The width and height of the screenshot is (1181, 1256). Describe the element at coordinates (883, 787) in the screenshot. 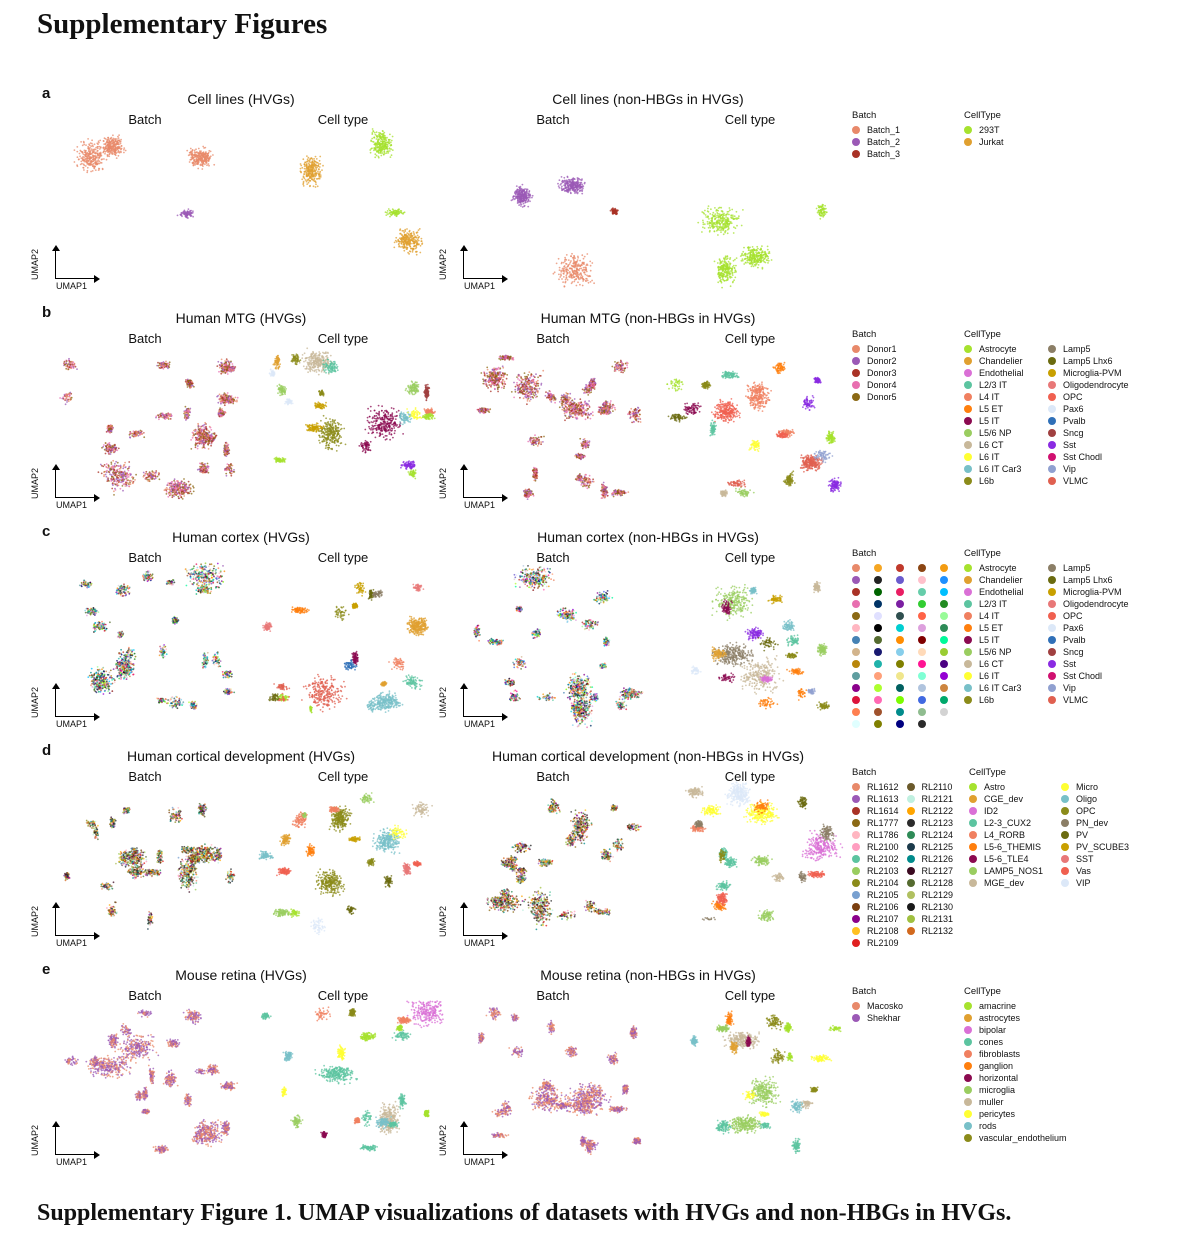

I see `legend-label: RL1612` at that location.